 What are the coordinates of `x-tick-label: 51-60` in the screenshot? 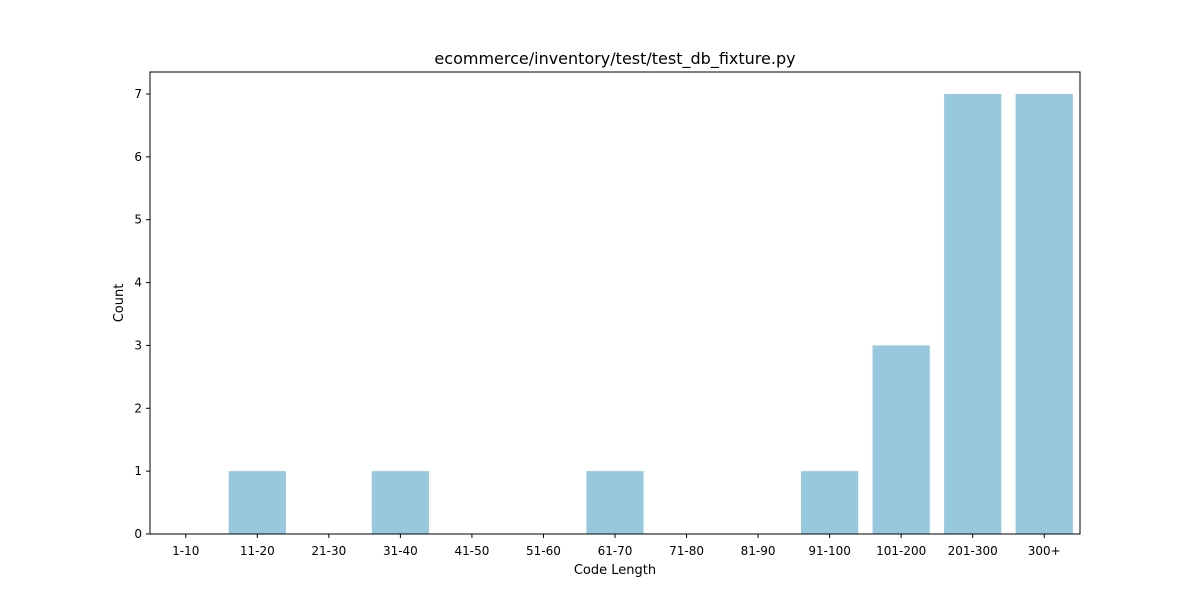 It's located at (543, 551).